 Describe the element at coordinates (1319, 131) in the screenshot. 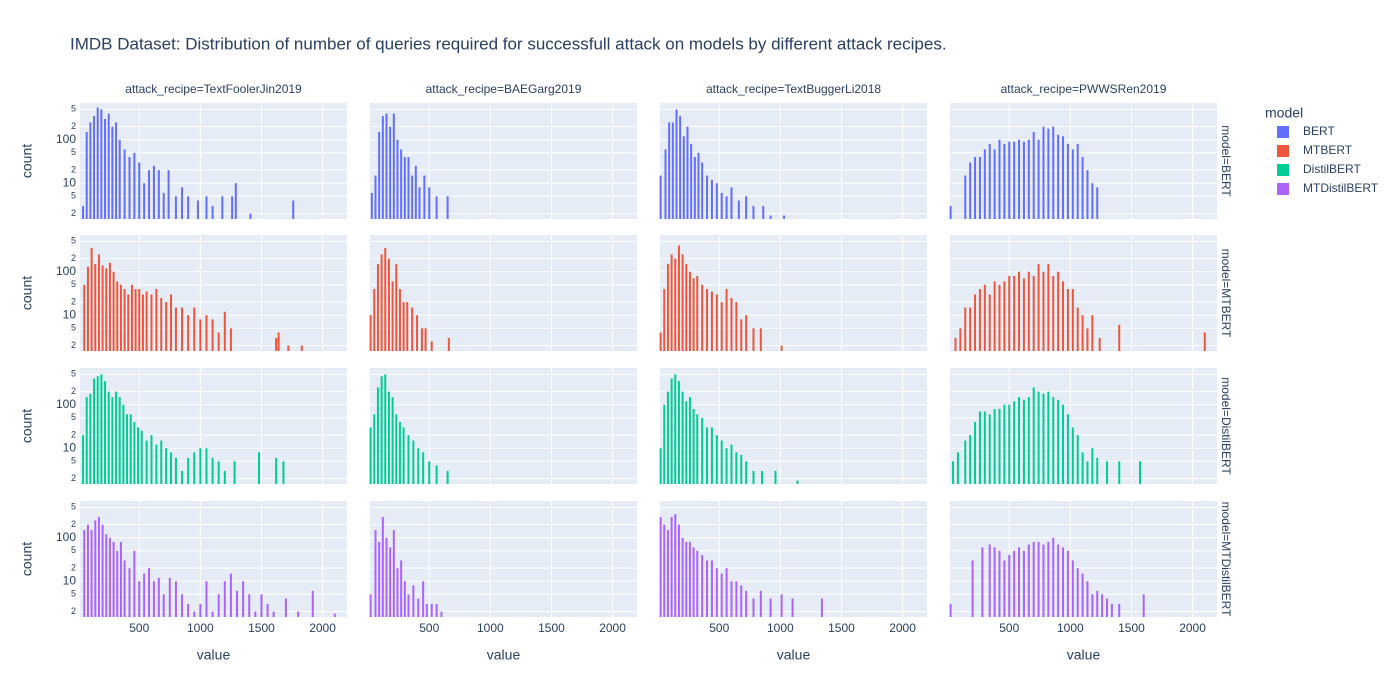

I see `legend-label: BERT` at that location.